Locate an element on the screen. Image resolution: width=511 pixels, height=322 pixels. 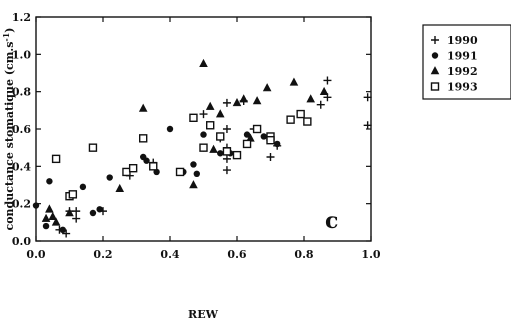
x-axis-title: REW is located at coordinates (203, 314).